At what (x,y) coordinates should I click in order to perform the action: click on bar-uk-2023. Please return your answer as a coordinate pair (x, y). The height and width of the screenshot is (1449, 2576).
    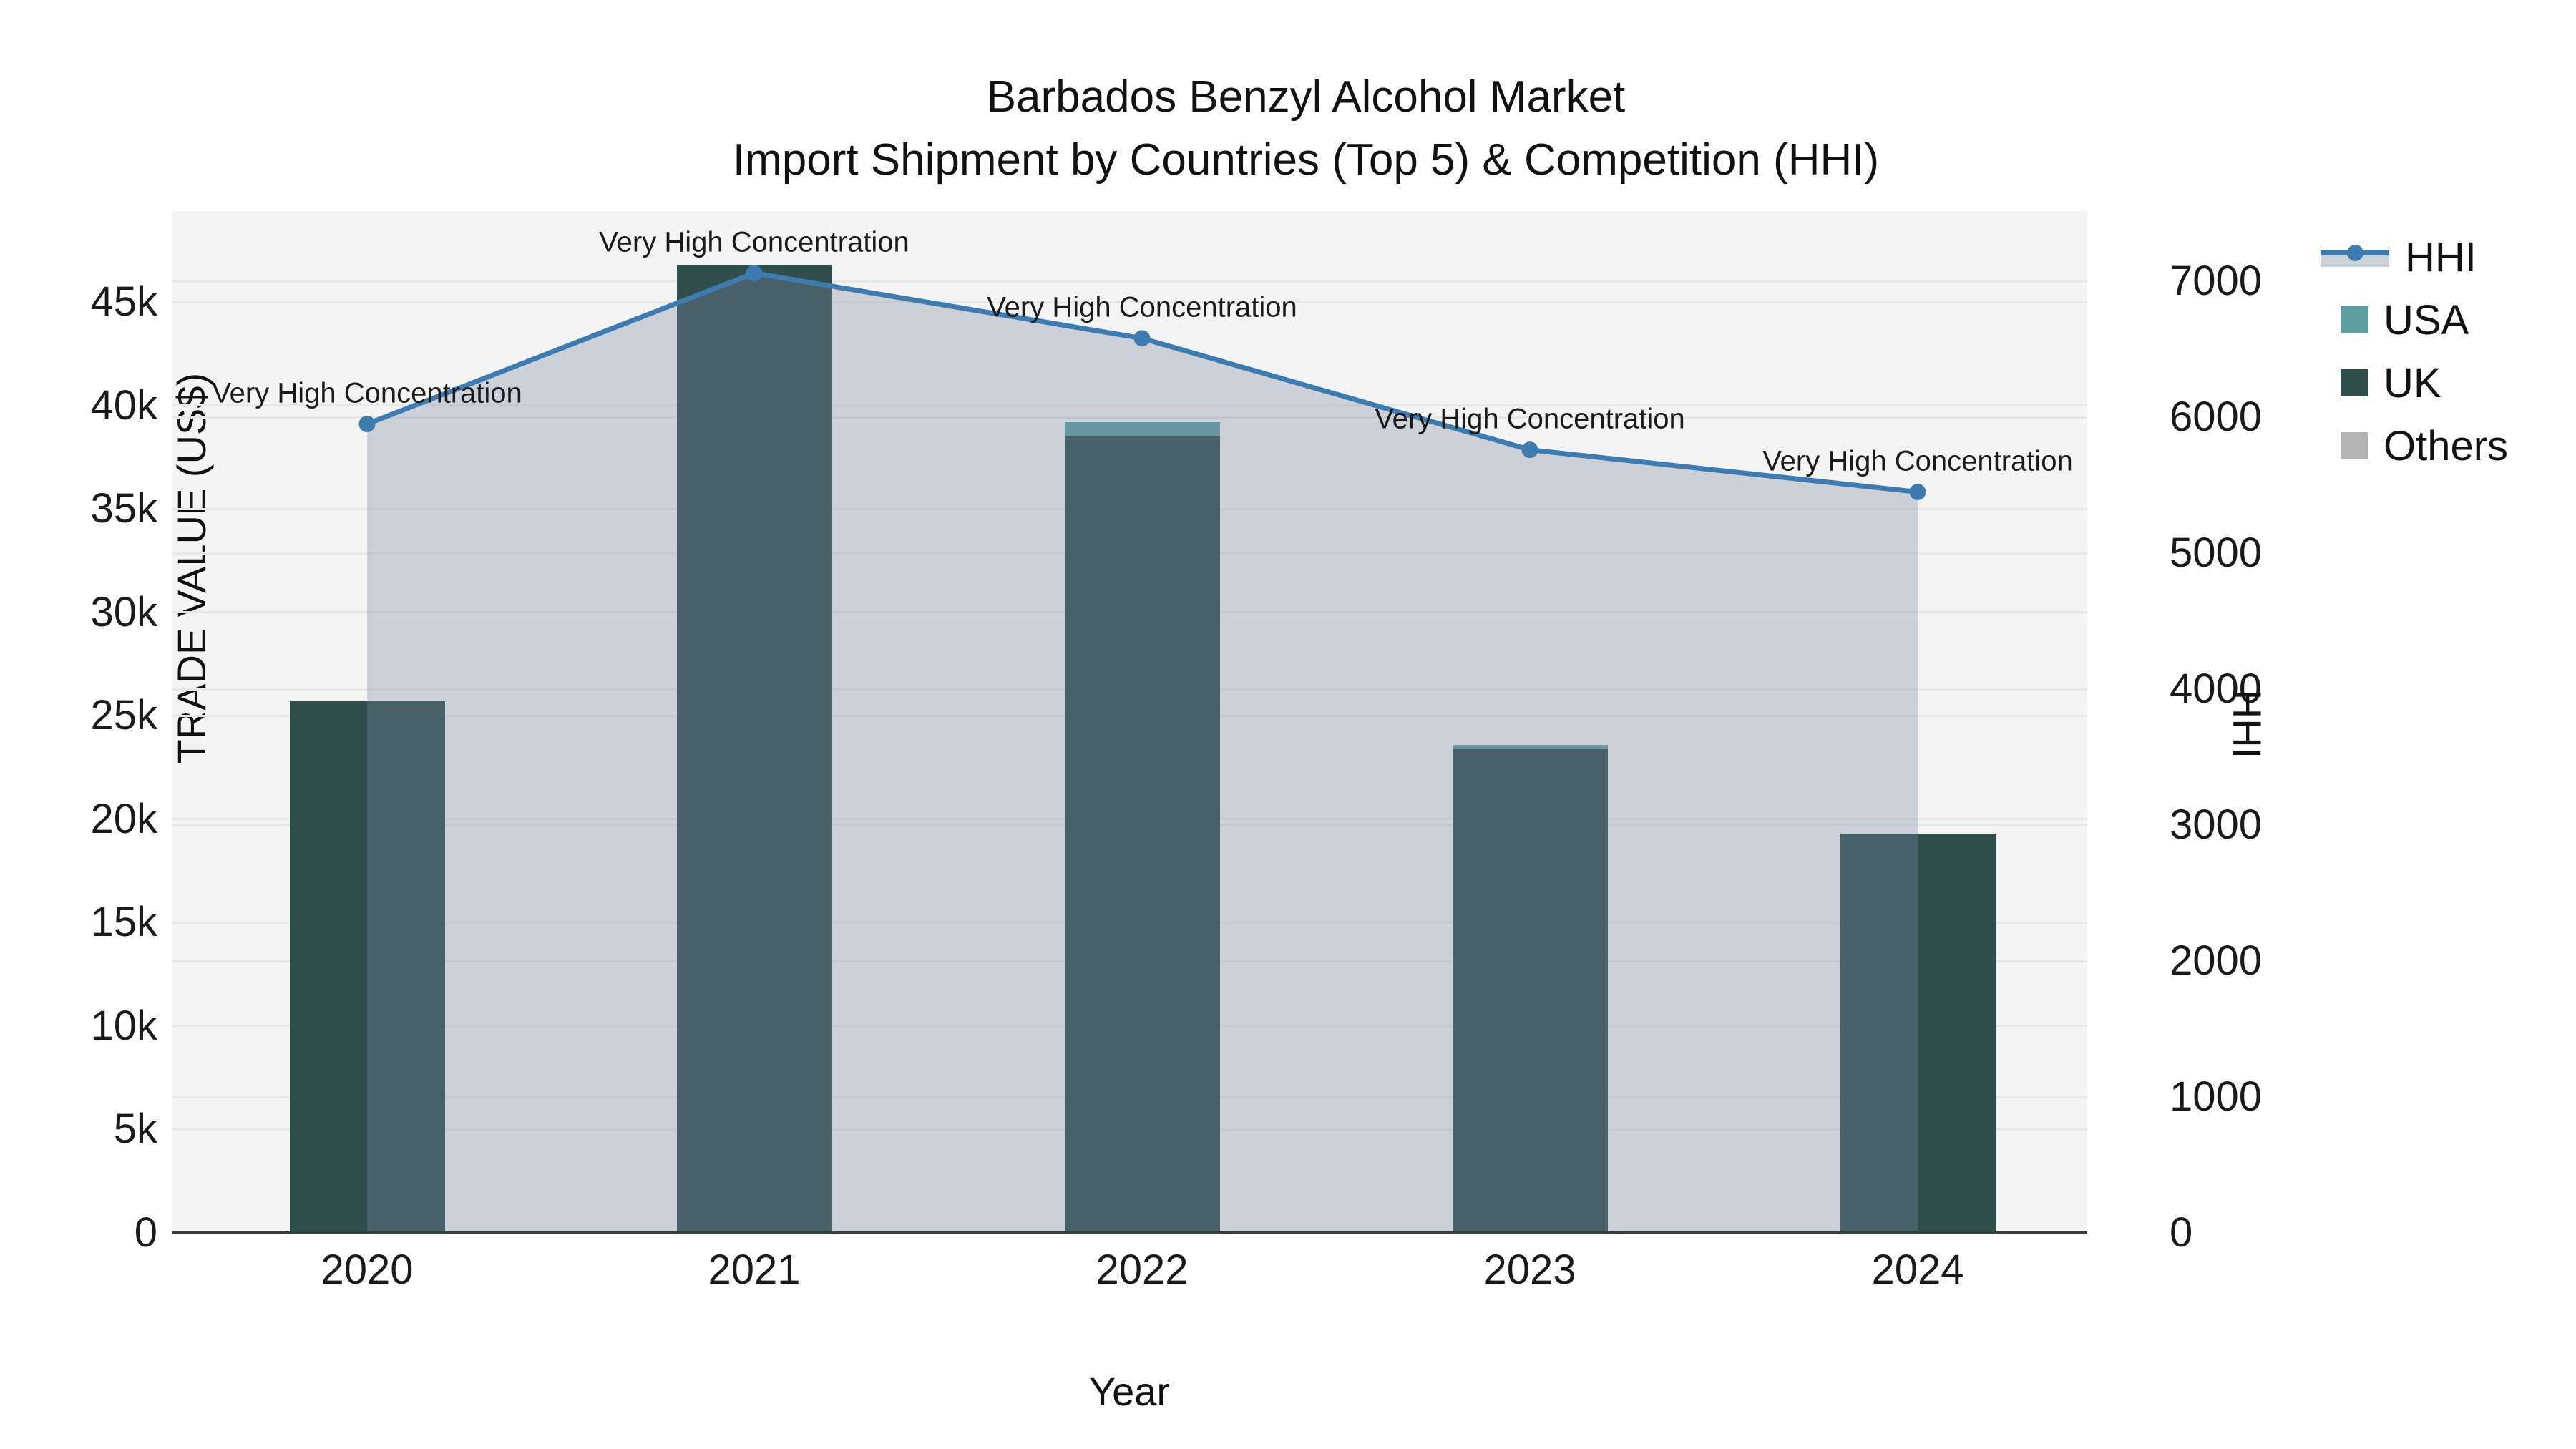
    Looking at the image, I should click on (1530, 990).